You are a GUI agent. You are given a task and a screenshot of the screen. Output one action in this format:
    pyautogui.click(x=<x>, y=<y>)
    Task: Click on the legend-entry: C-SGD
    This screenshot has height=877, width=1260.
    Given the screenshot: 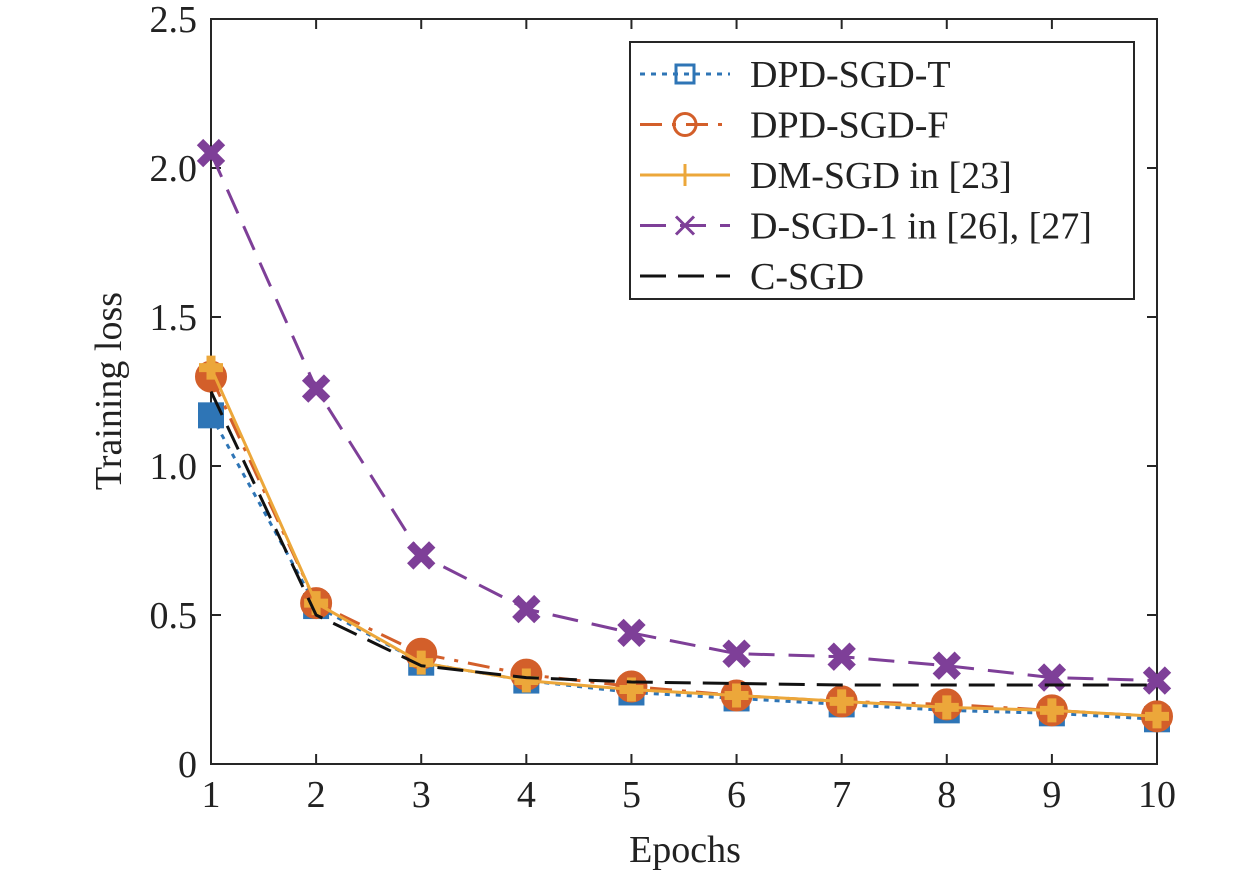 What is the action you would take?
    pyautogui.click(x=752, y=277)
    